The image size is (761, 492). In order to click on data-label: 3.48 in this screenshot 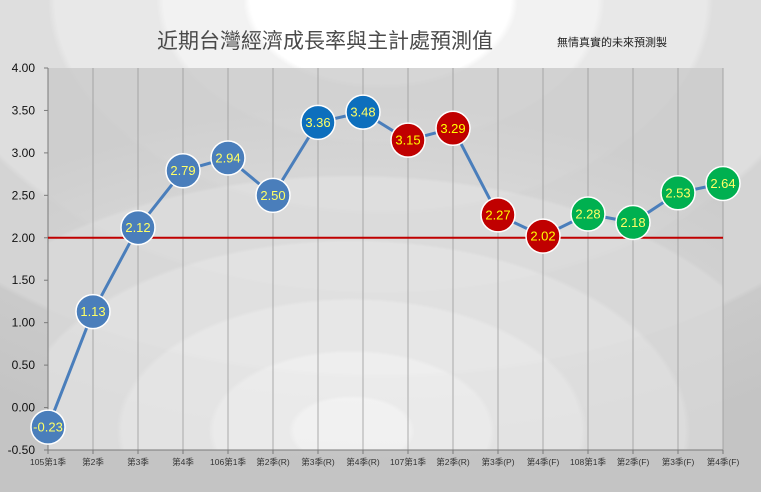, I will do `click(362, 112)`.